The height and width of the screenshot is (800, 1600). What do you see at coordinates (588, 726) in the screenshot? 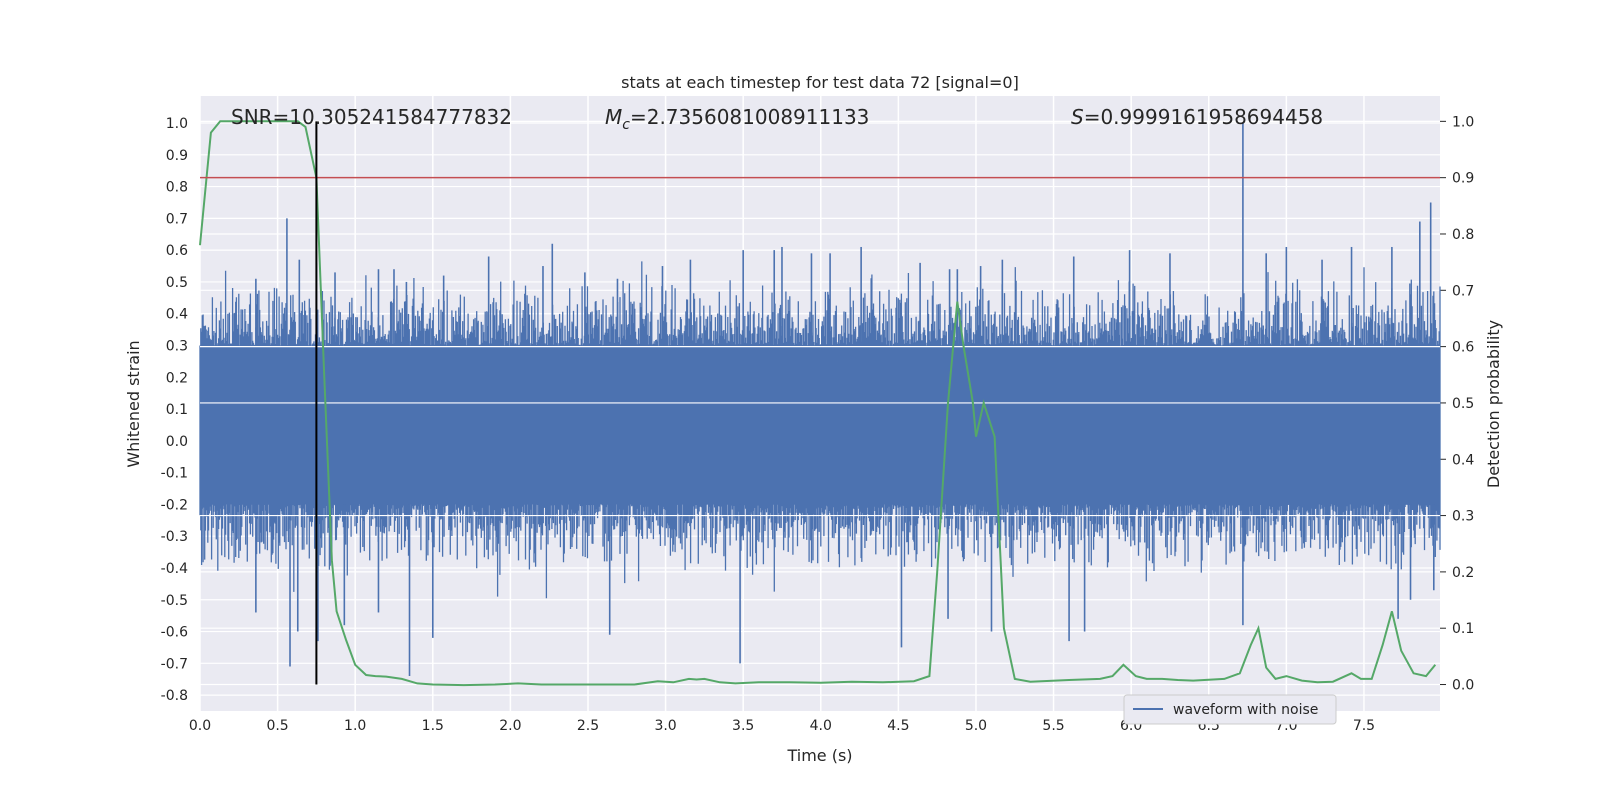
I see `x-tick-label: 2.5` at bounding box center [588, 726].